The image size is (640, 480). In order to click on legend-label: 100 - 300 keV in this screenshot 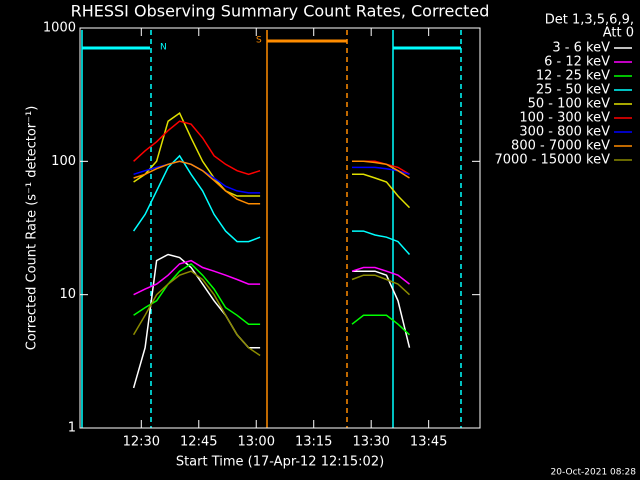, I will do `click(564, 118)`.